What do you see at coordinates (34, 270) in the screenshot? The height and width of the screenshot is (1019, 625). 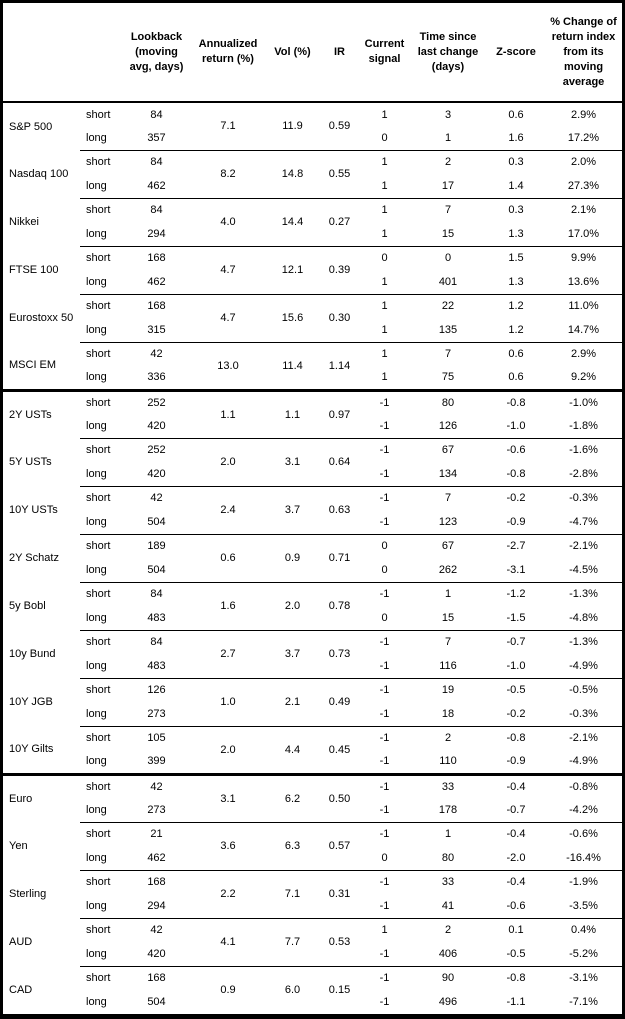 I see `asset-name: FTSE 100` at bounding box center [34, 270].